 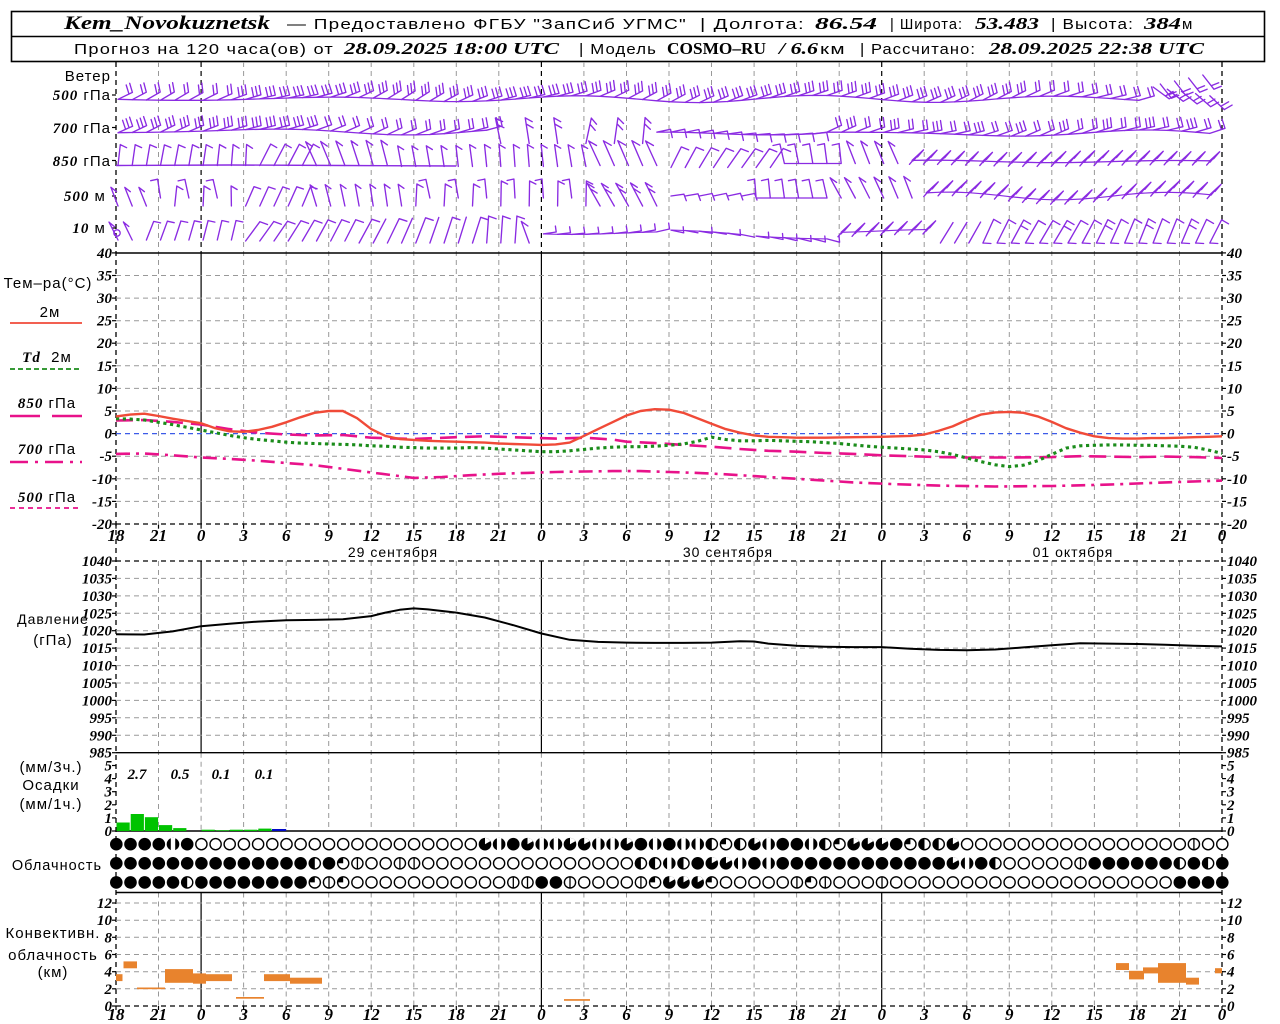 What do you see at coordinates (50, 767) in the screenshot?
I see `svg-text: (мм/3ч.)` at bounding box center [50, 767].